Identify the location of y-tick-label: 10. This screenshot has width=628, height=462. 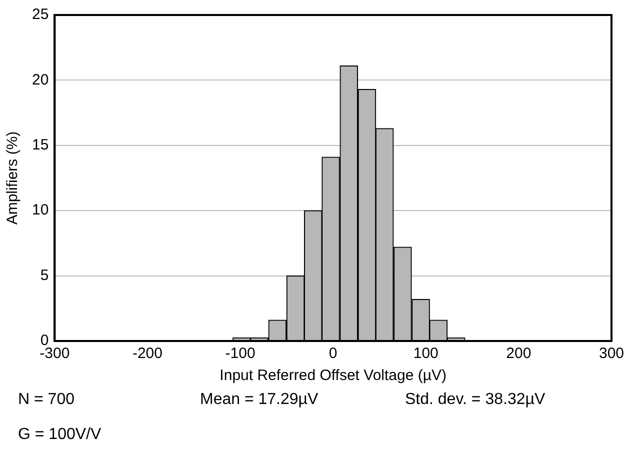
(40, 210).